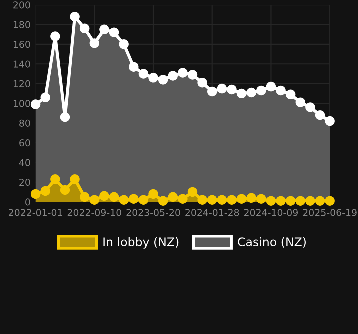  What do you see at coordinates (272, 242) in the screenshot?
I see `legend-label: Casino (NZ)` at bounding box center [272, 242].